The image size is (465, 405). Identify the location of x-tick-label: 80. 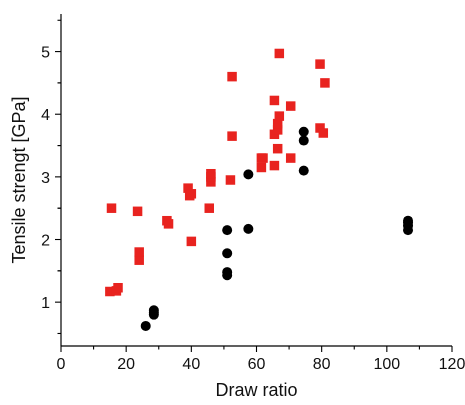
(322, 364).